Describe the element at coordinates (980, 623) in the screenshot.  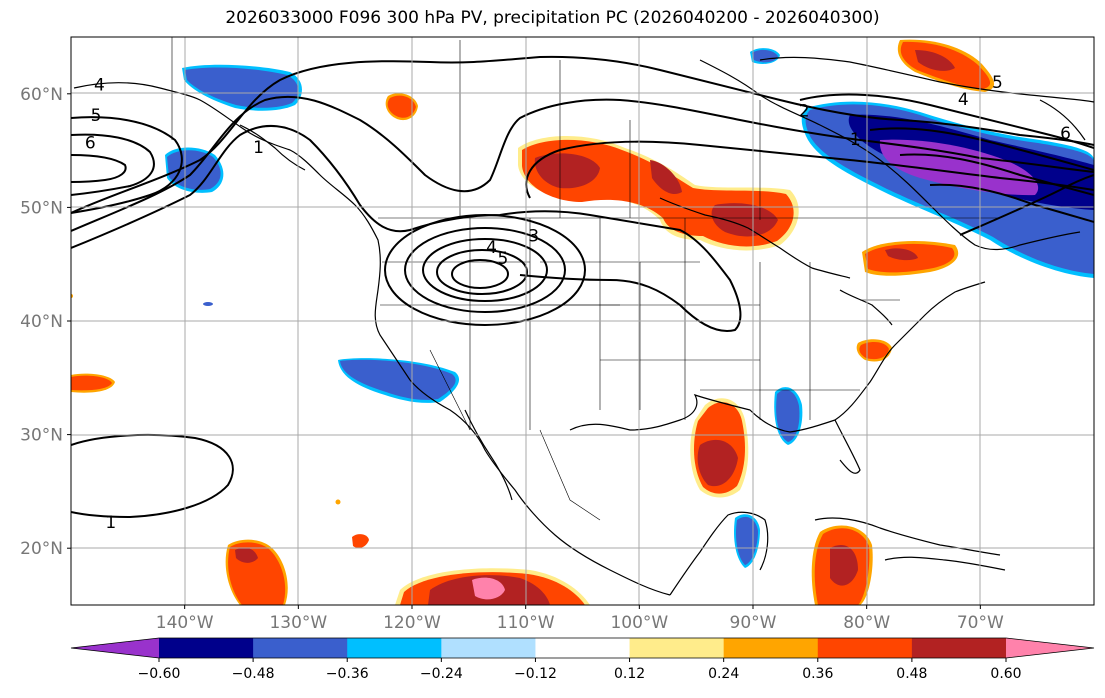
I see `lon-label: 70°W` at that location.